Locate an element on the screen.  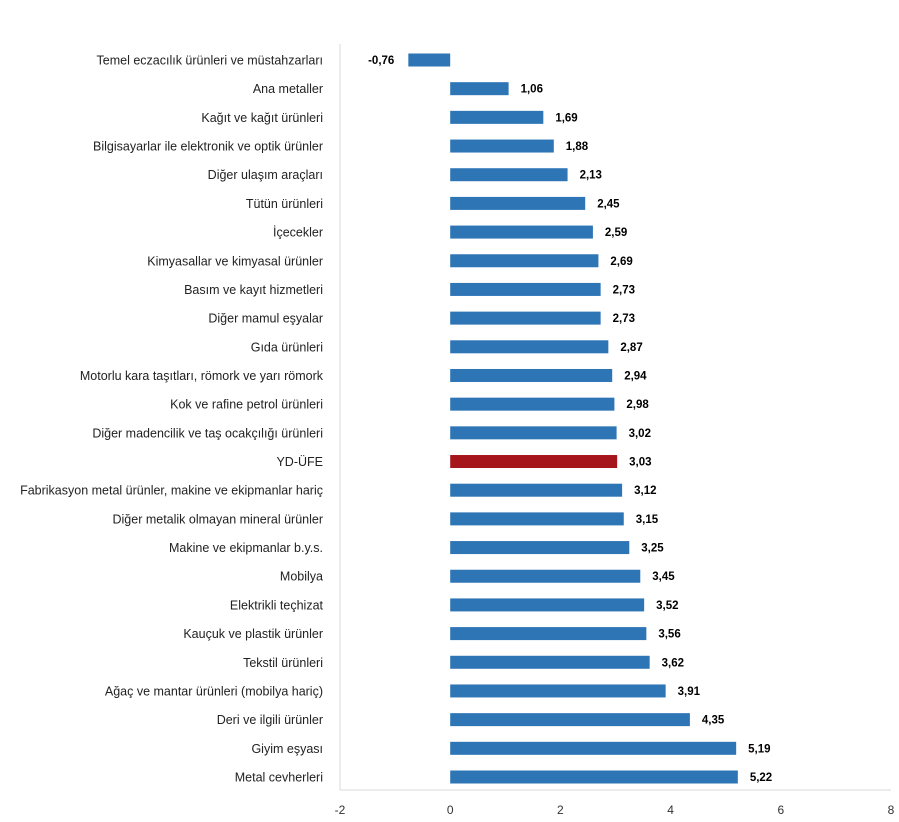
value-label: 3,12 is located at coordinates (645, 491).